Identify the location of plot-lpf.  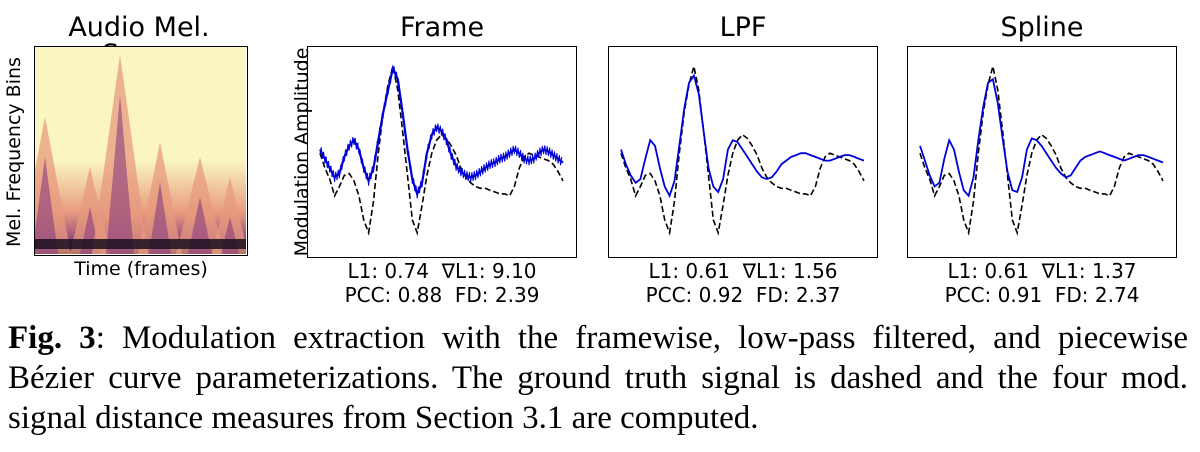
(743, 152).